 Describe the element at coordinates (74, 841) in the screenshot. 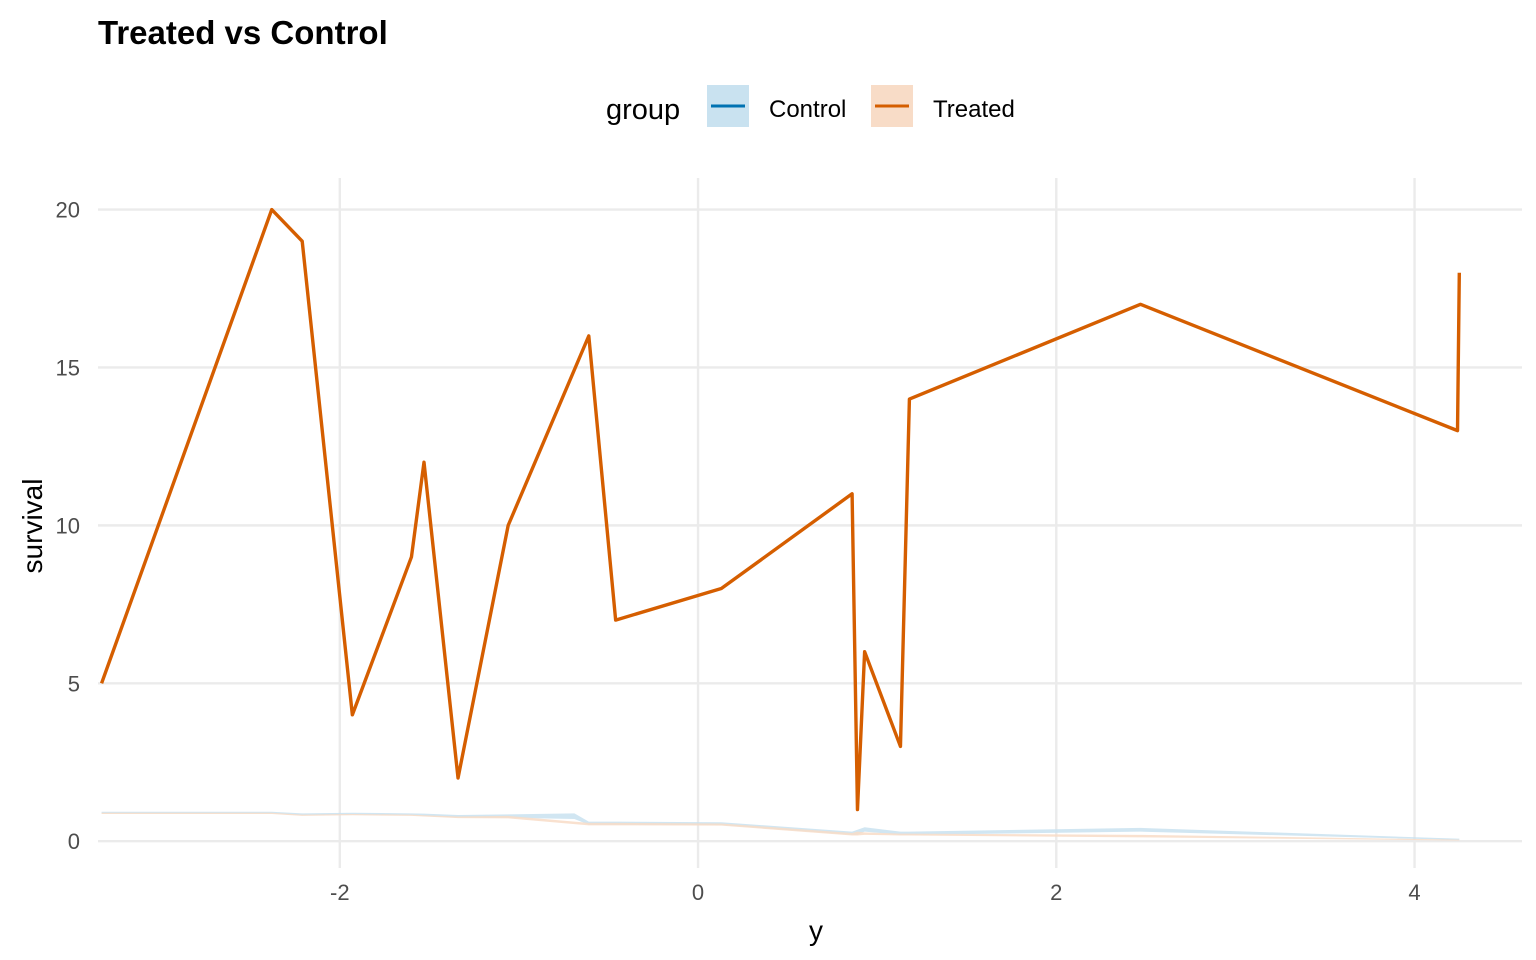

I see `y-tick-label: 0` at that location.